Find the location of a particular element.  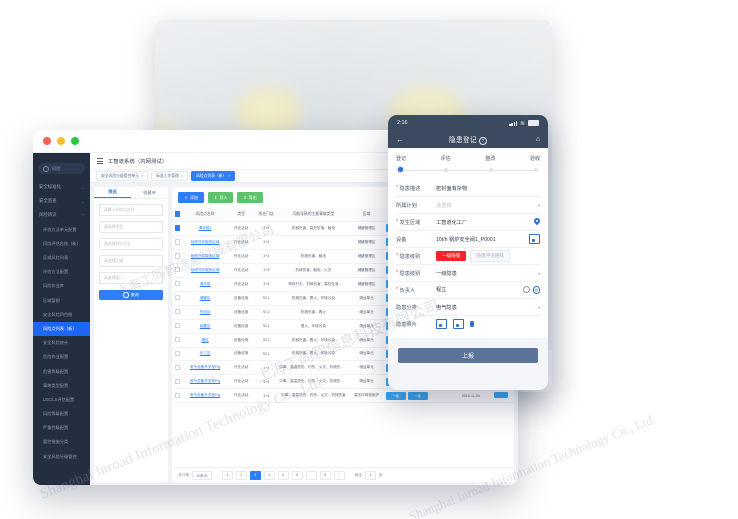

sidebar-item-area-risk-list: 区域风险列表 is located at coordinates (61, 258).